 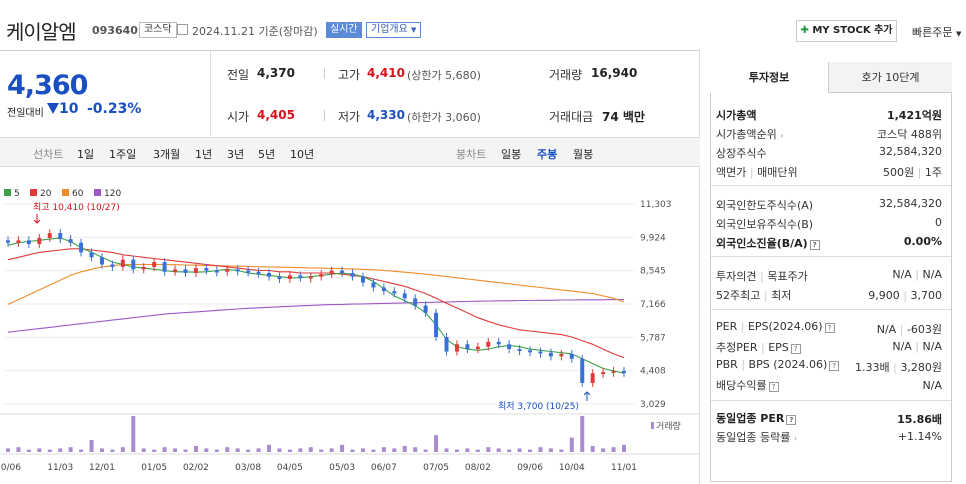 I want to click on legend-ma5: 5, so click(x=12, y=194).